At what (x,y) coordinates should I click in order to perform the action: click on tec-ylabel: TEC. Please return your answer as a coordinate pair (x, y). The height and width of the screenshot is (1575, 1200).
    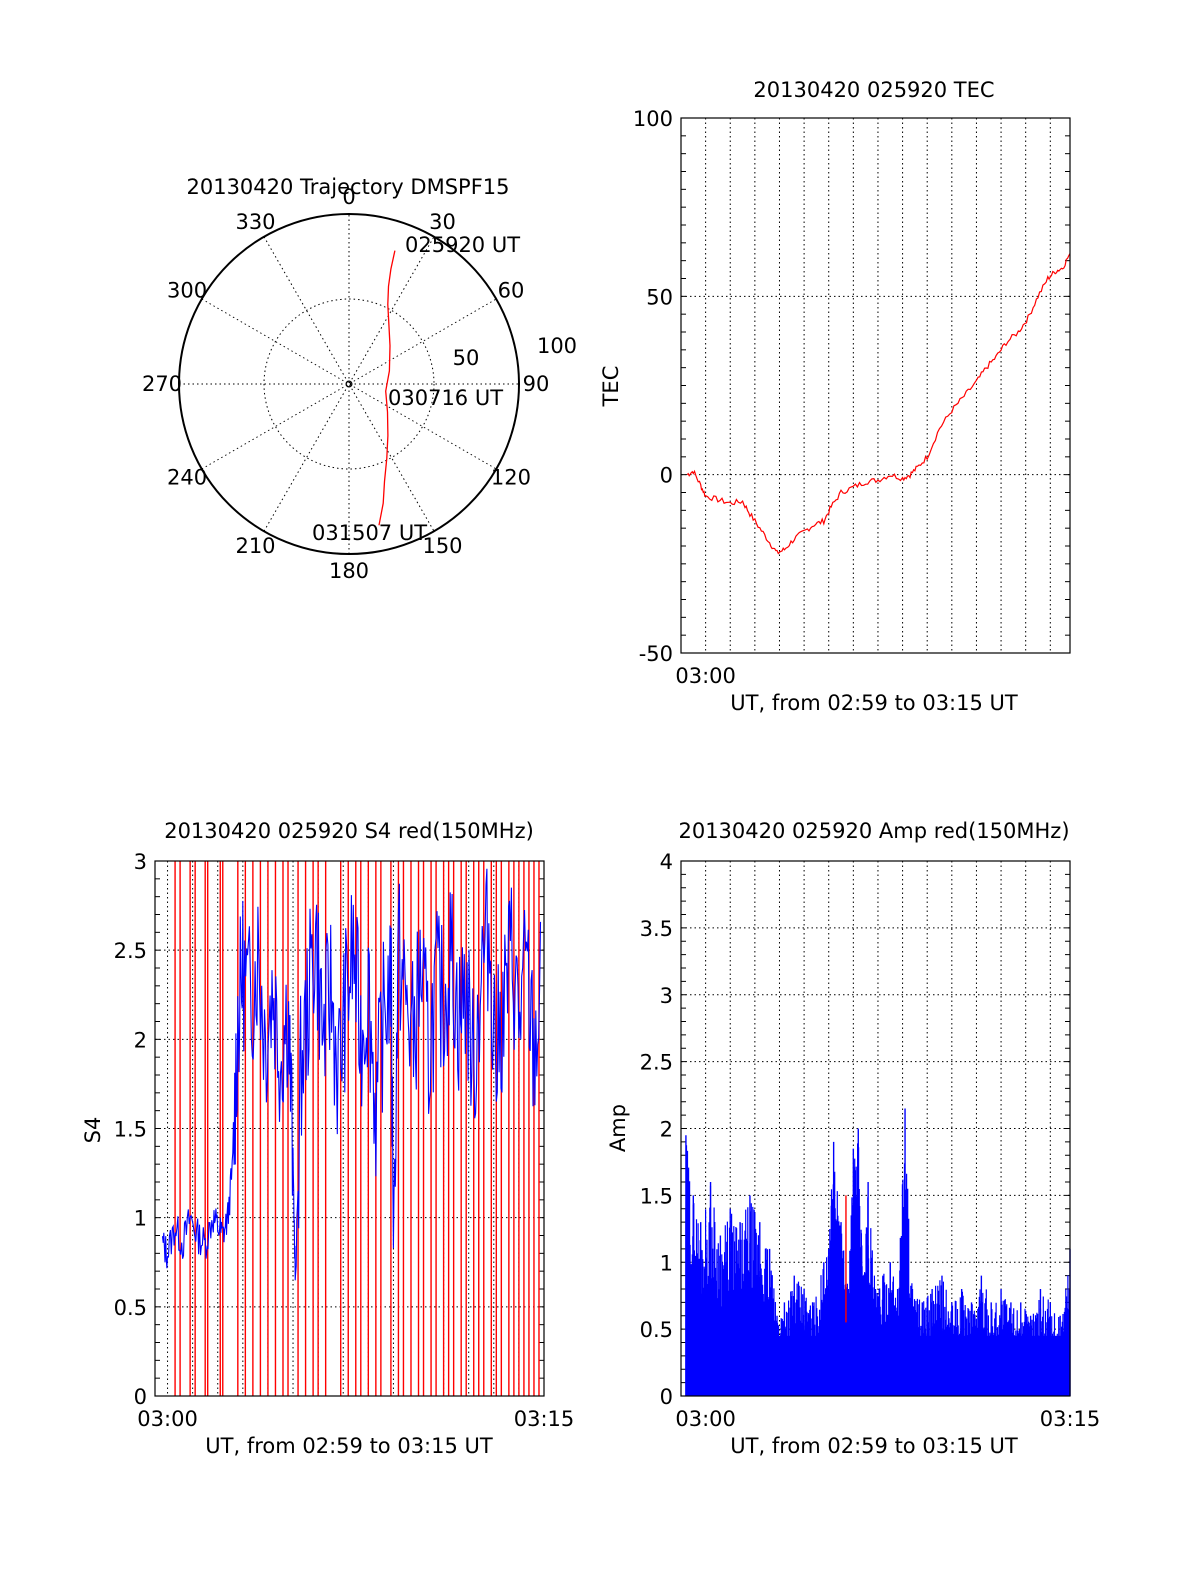
    Looking at the image, I should click on (611, 387).